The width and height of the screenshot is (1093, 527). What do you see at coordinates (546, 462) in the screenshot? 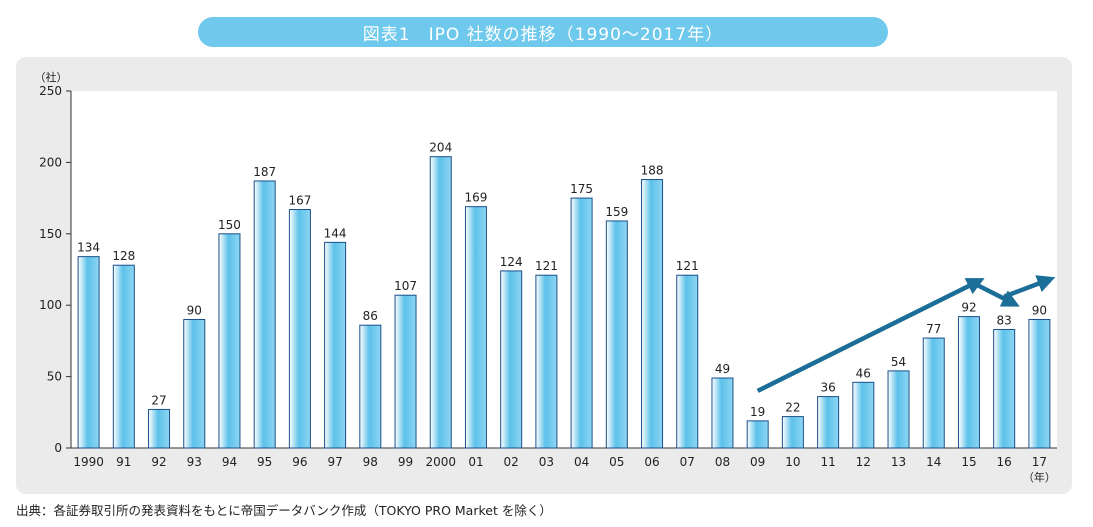
I see `x-tick-label: 03` at bounding box center [546, 462].